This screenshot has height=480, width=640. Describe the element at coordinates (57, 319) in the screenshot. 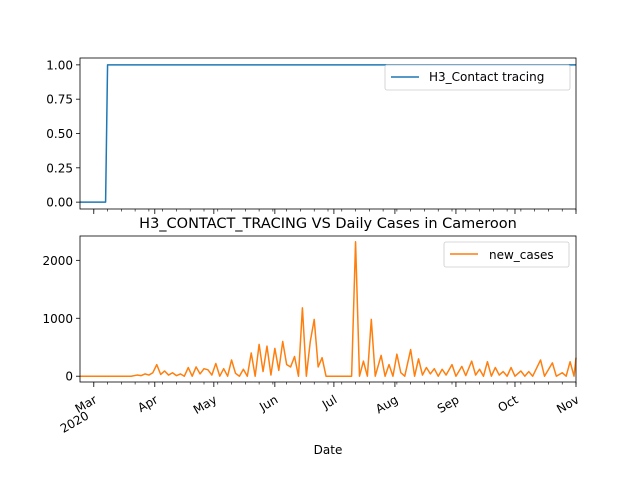

I see `bottom-y-tick-label: 1000` at that location.